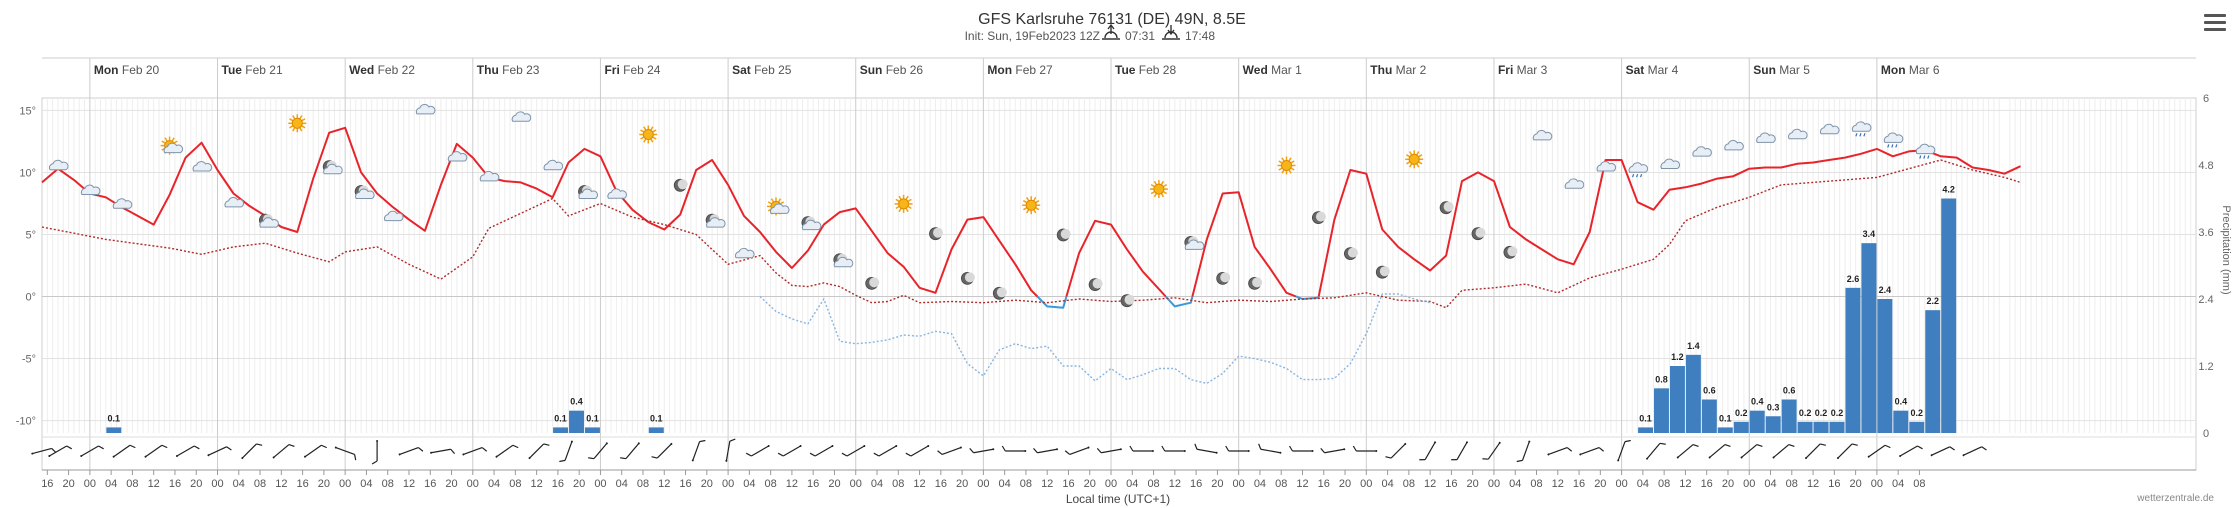 The height and width of the screenshot is (508, 2239). Describe the element at coordinates (2215, 24) in the screenshot. I see `menu-button` at that location.